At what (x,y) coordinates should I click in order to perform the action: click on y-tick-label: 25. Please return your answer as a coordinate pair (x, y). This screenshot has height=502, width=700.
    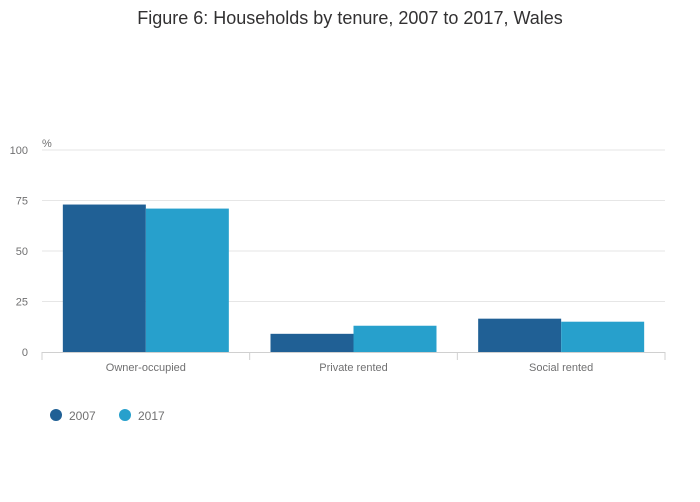
    Looking at the image, I should click on (22, 303).